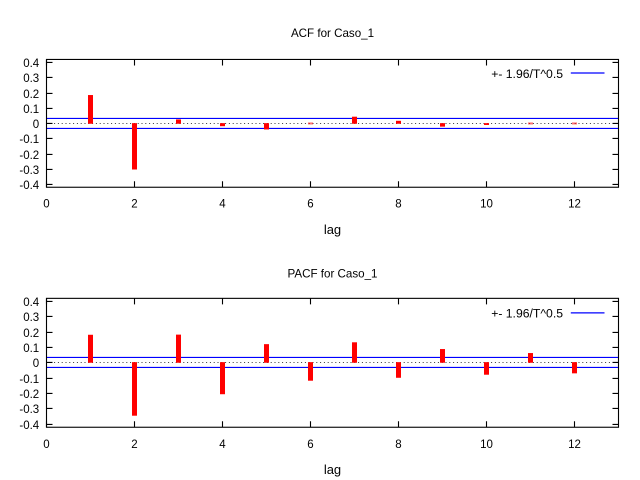 Image resolution: width=640 pixels, height=480 pixels. Describe the element at coordinates (332, 33) in the screenshot. I see `svg-text: ACF for Caso_1` at that location.